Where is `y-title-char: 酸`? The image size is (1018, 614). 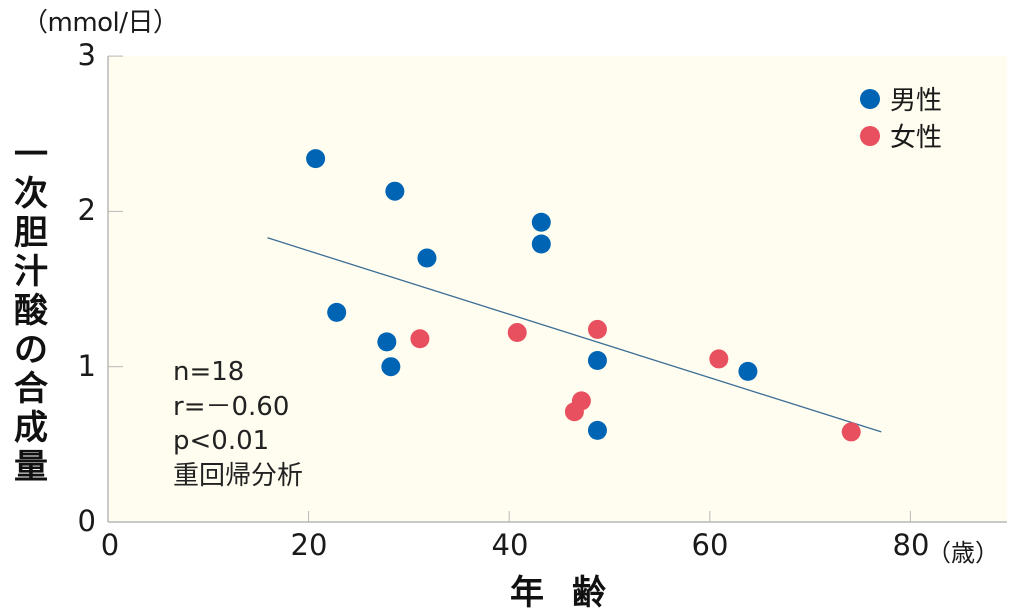 y-title-char: 酸 is located at coordinates (31, 311).